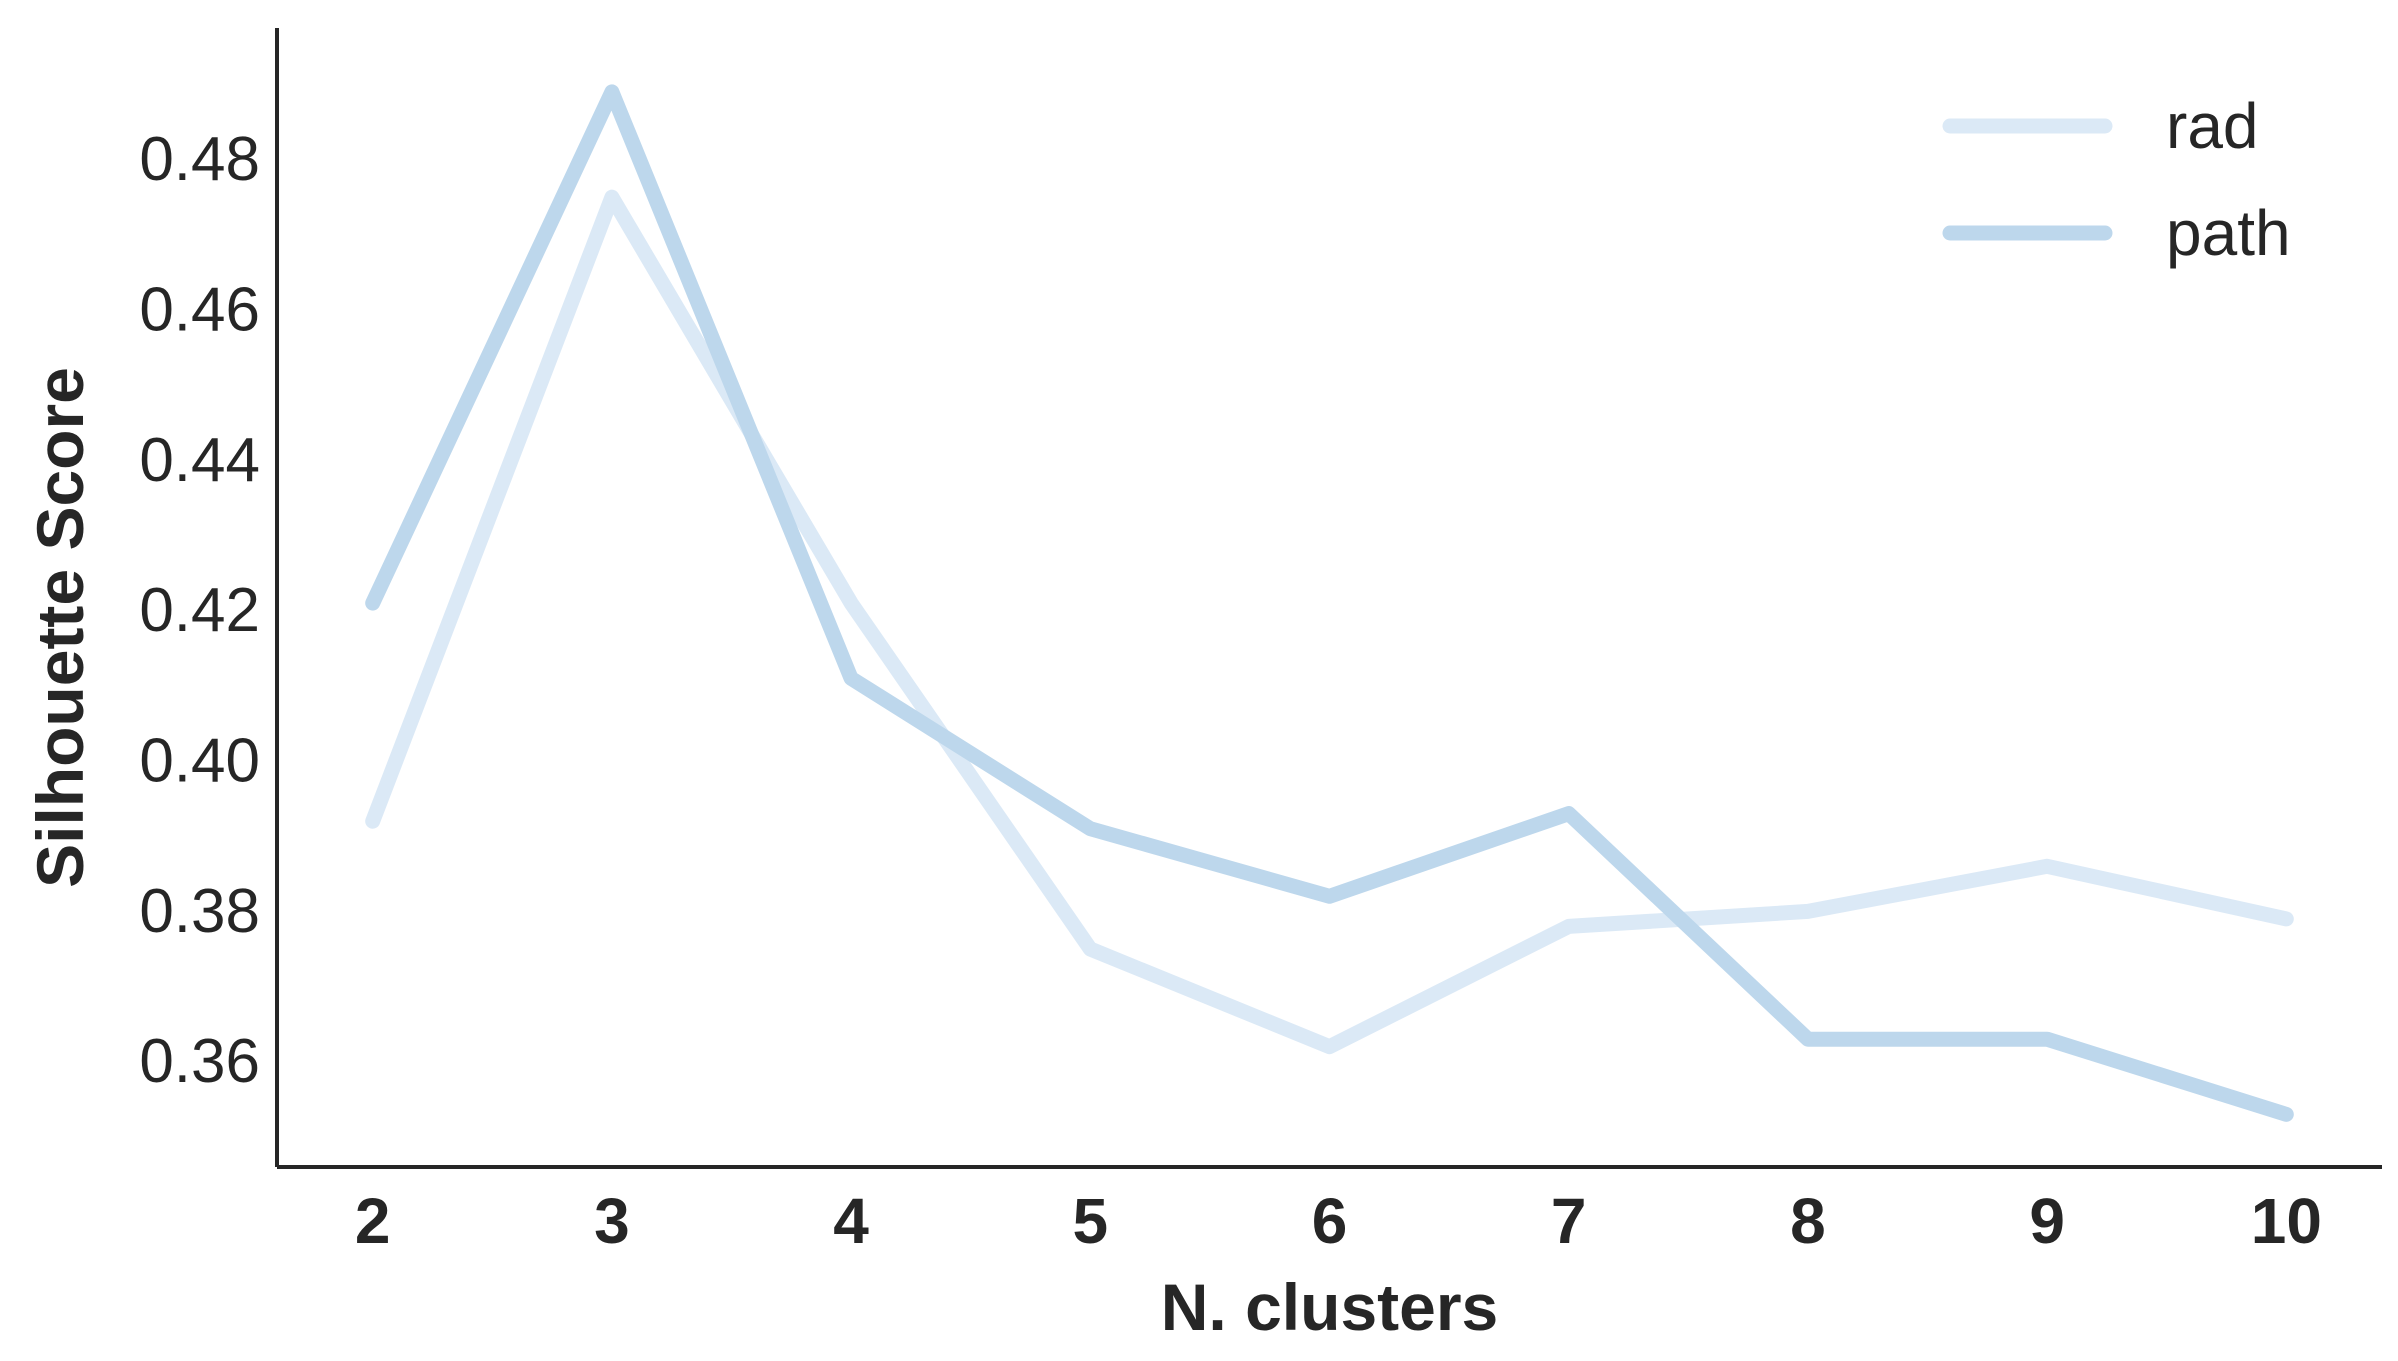 This screenshot has height=1361, width=2398. I want to click on y-tick-label: 0.42, so click(199, 610).